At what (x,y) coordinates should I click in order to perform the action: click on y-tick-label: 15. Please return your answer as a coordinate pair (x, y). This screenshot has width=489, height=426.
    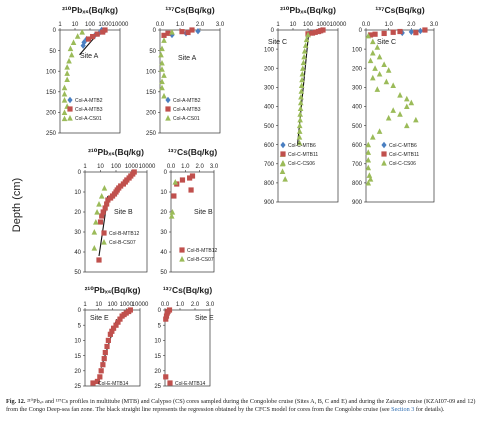
    Looking at the image, I should click on (157, 357).